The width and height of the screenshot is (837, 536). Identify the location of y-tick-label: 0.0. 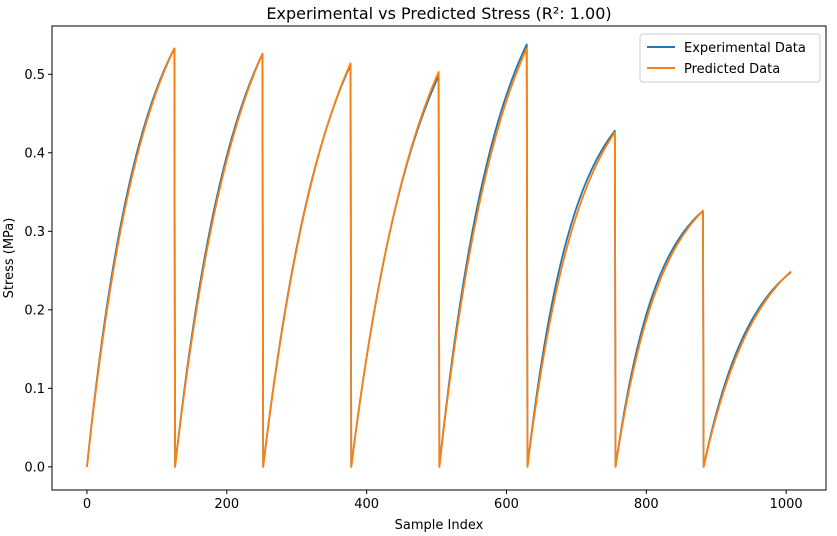
(34, 467).